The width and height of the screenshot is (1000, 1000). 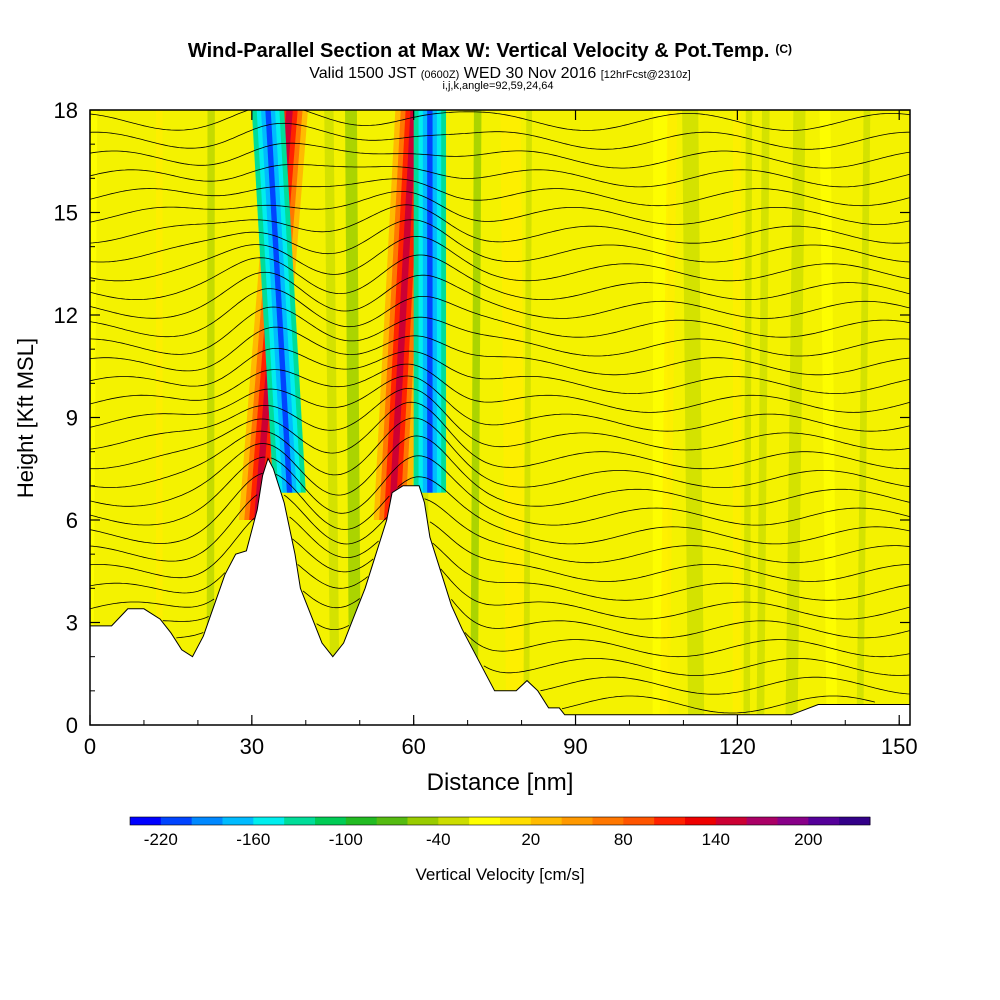 I want to click on chart-title-mark: (C), so click(x=783, y=49).